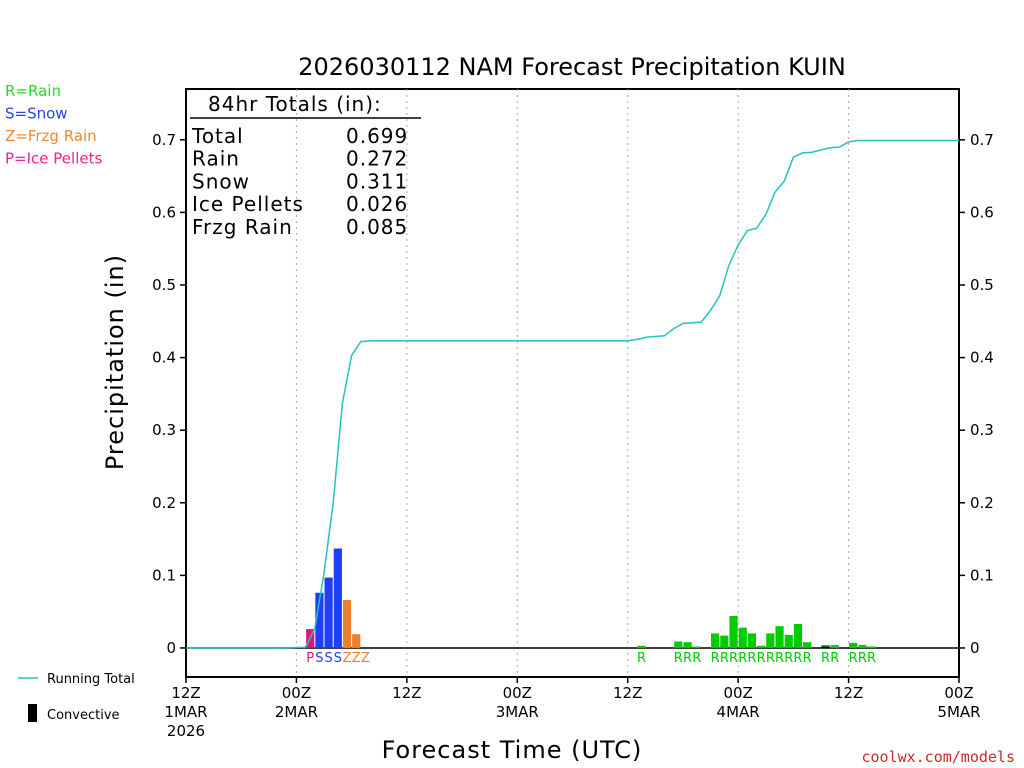 This screenshot has width=1024, height=768. I want to click on precip-bar-Z, so click(347, 624).